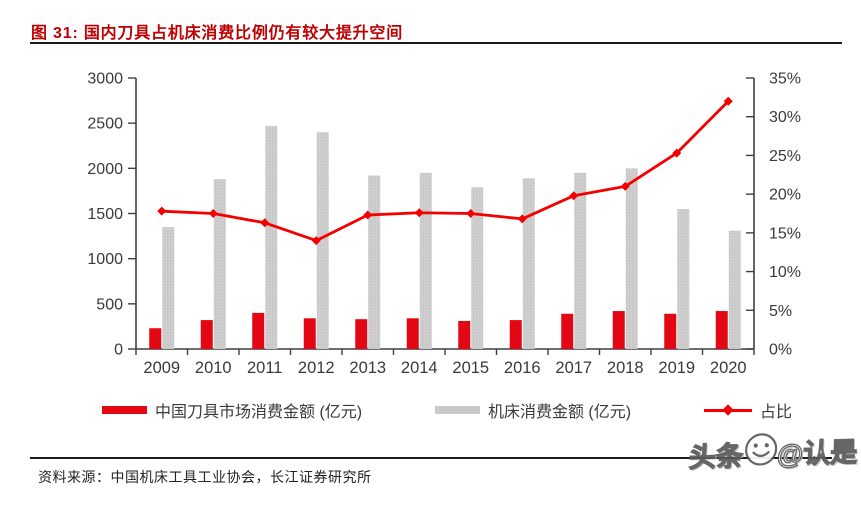 The image size is (861, 515). I want to click on tool-bar-2016, so click(515, 334).